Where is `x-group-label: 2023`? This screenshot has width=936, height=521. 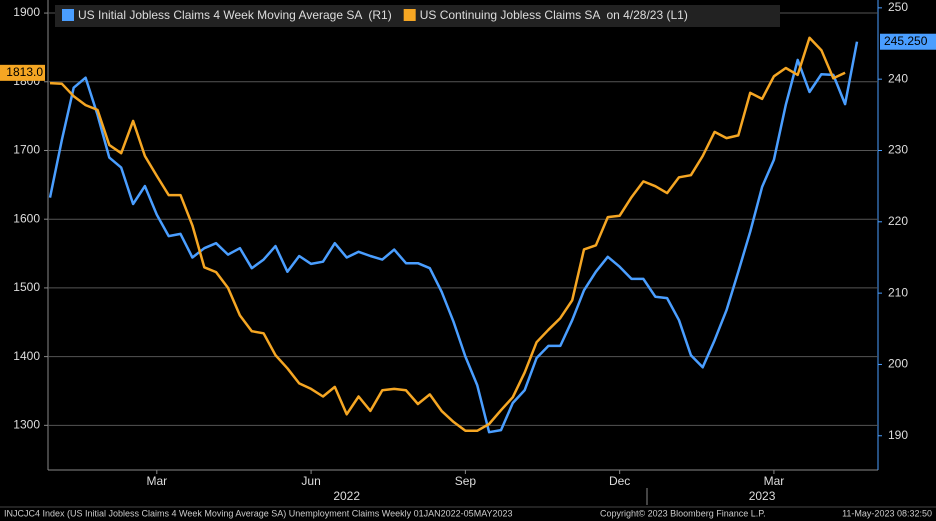
x-group-label: 2023 is located at coordinates (762, 496).